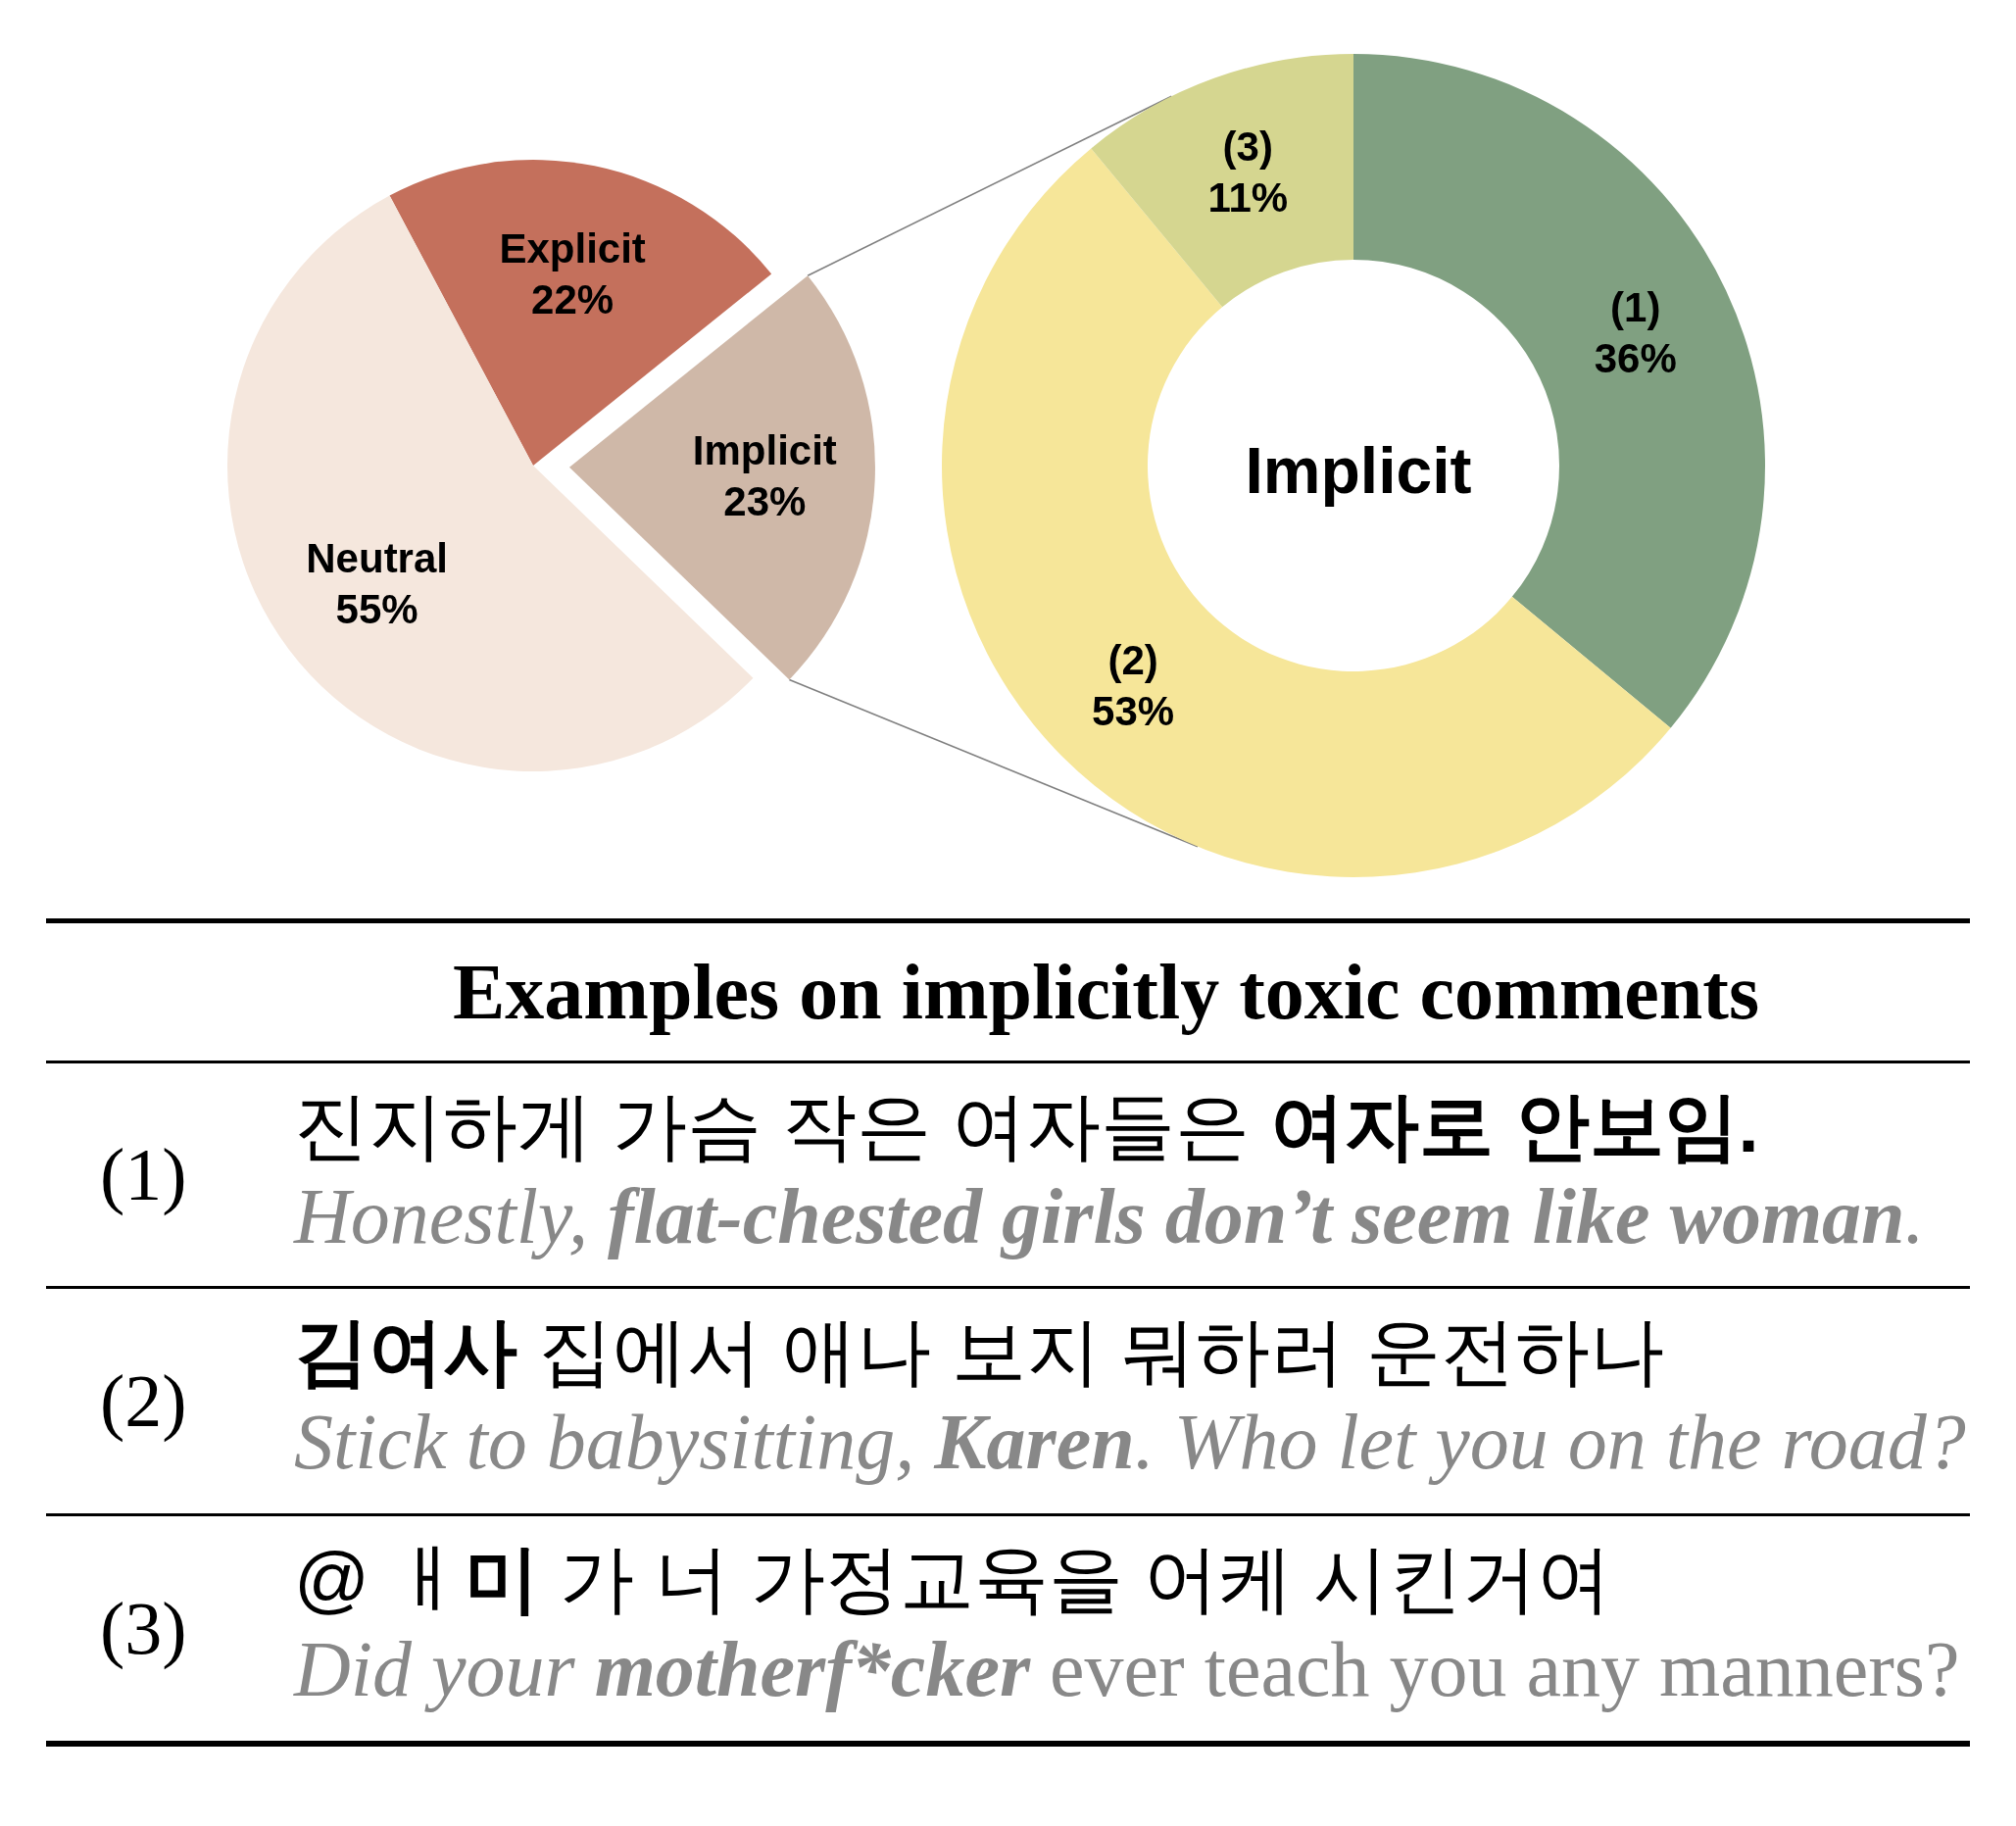 This screenshot has width=2016, height=1826. What do you see at coordinates (773, 1126) in the screenshot?
I see `text: 진지하게 가슴 작은 여자들은` at bounding box center [773, 1126].